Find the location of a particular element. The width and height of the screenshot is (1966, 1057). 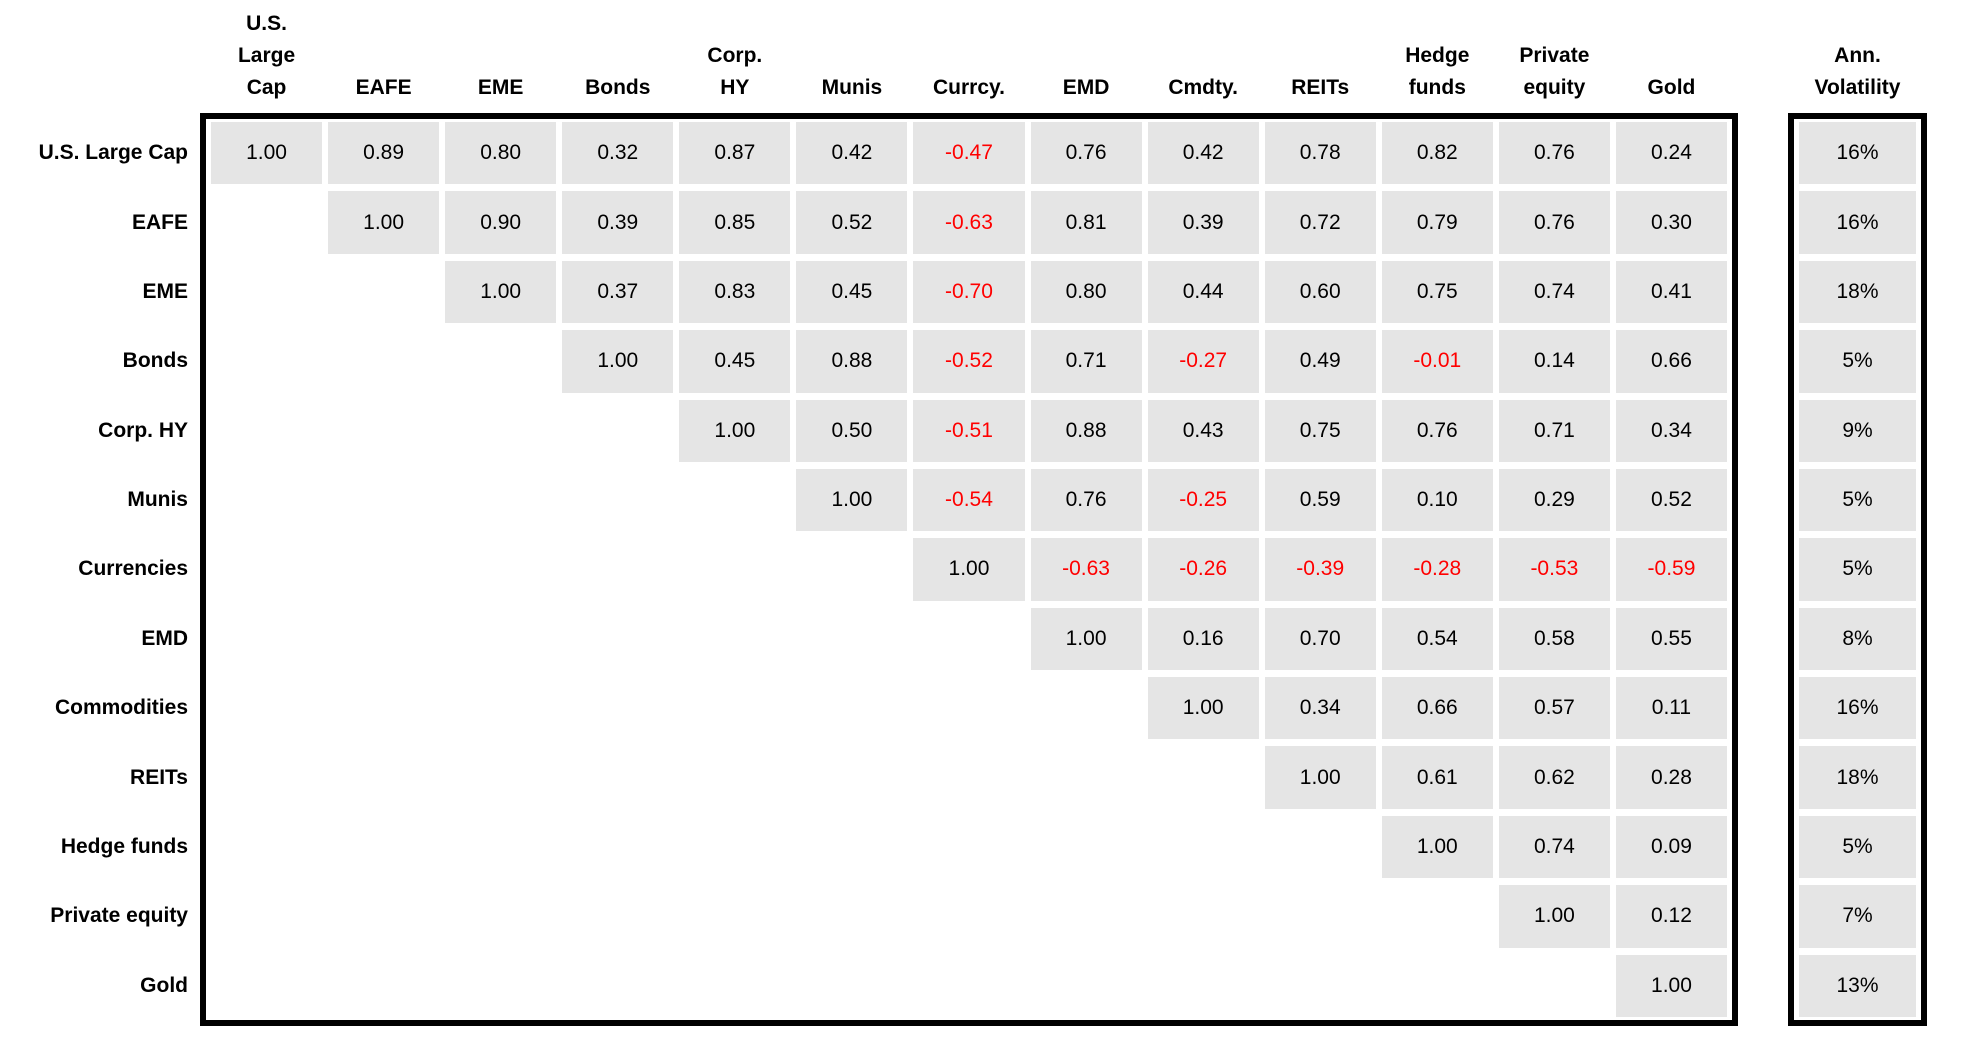

matrix-cell: 0.43 is located at coordinates (1203, 430).